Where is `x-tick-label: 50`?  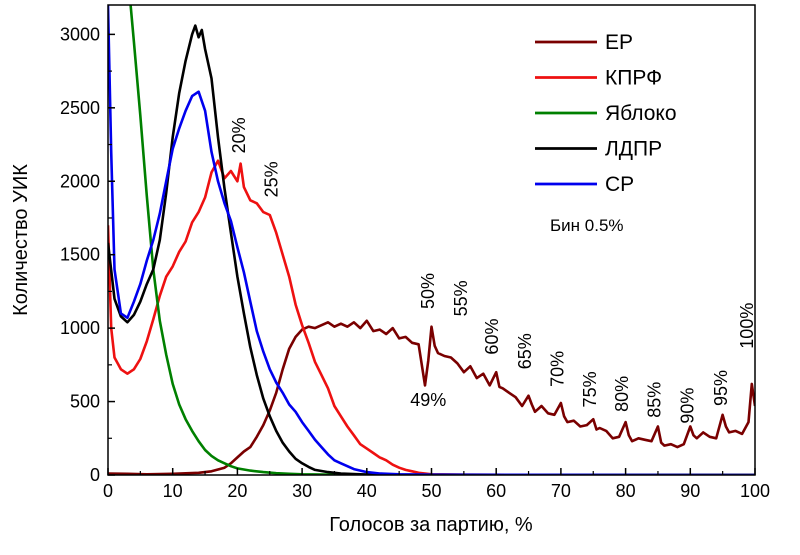
x-tick-label: 50 is located at coordinates (431, 491).